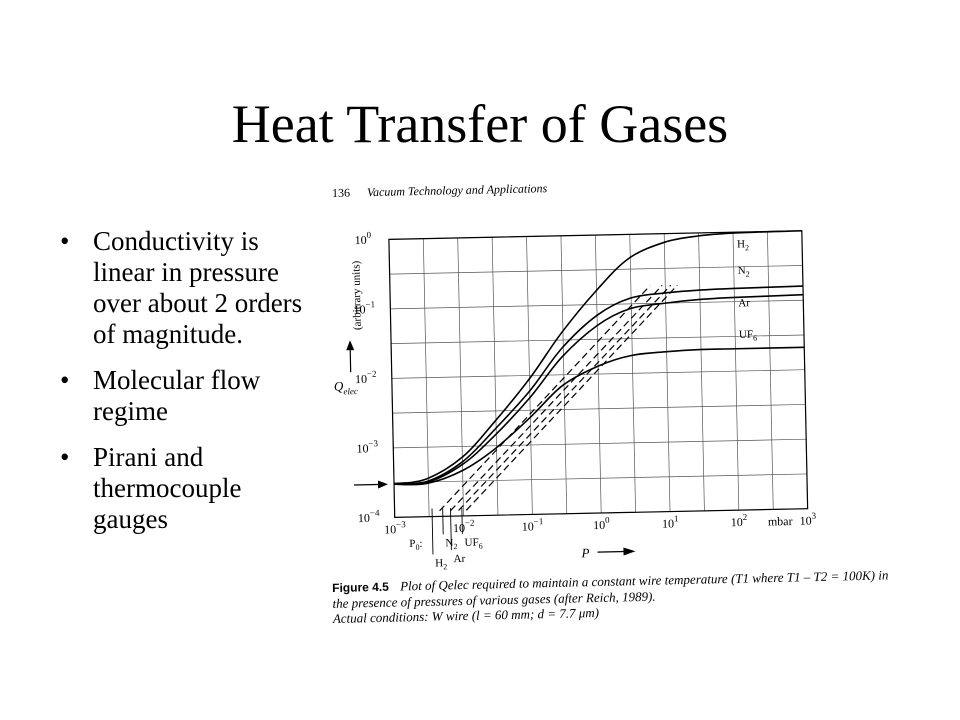 The image size is (960, 720). Describe the element at coordinates (807, 518) in the screenshot. I see `x-tick-label: 10³` at that location.